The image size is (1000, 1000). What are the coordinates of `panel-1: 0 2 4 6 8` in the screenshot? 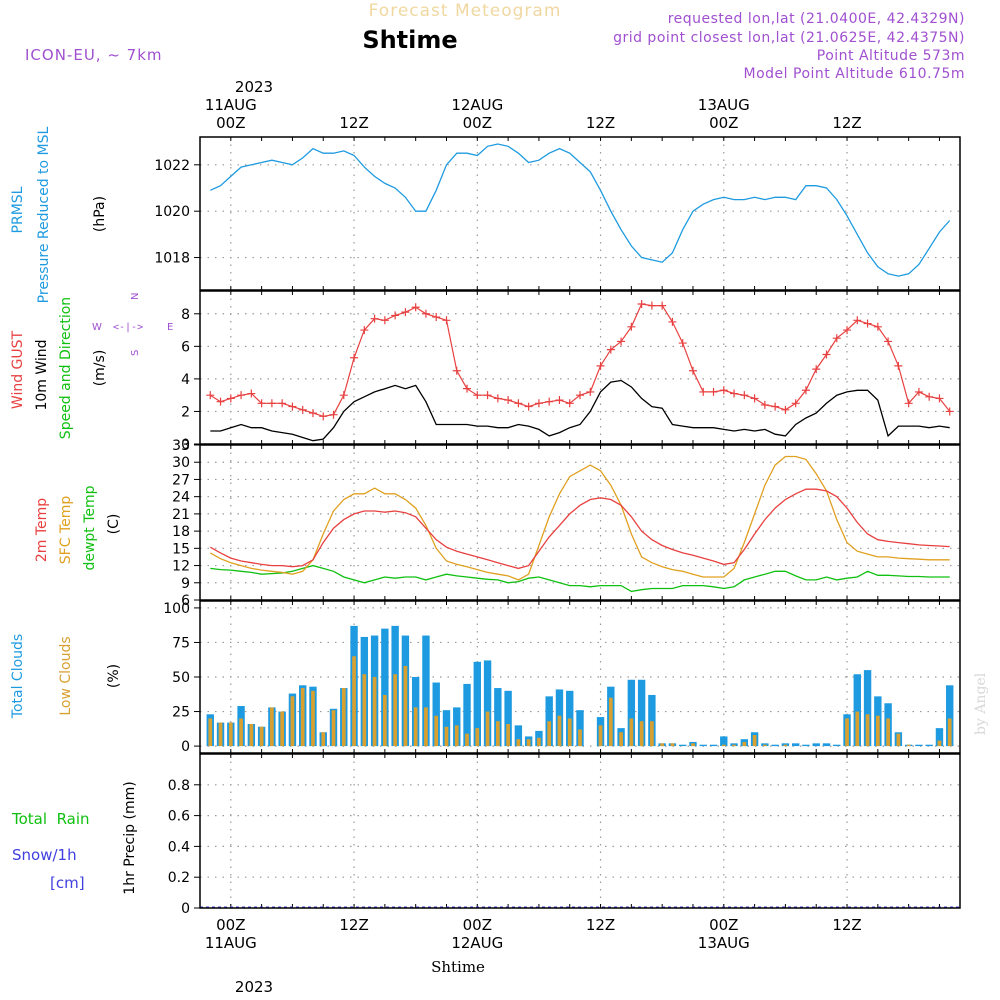 It's located at (571, 371).